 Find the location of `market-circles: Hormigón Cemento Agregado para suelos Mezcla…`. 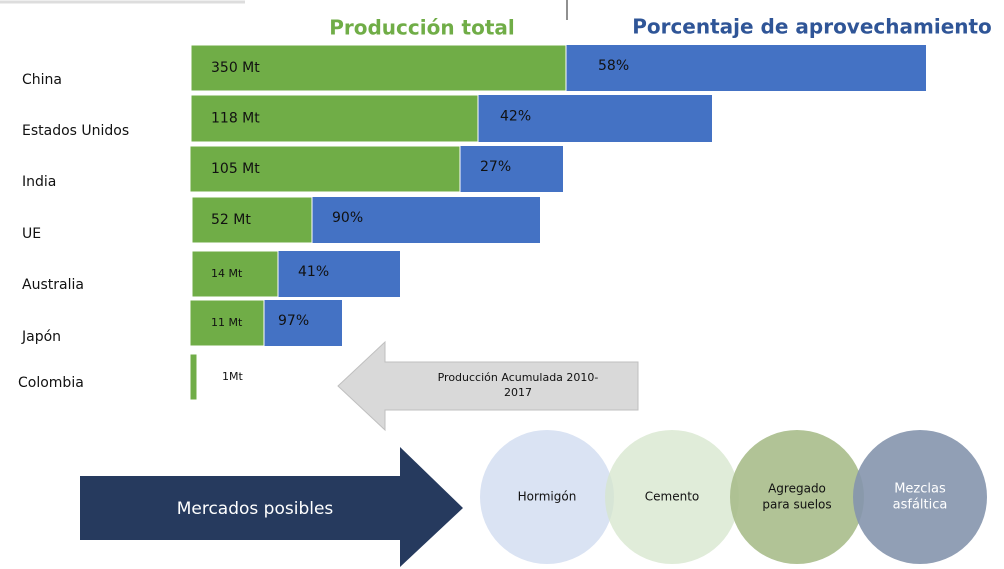

market-circles: Hormigón Cemento Agregado para suelos Mezcla… is located at coordinates (733, 497).